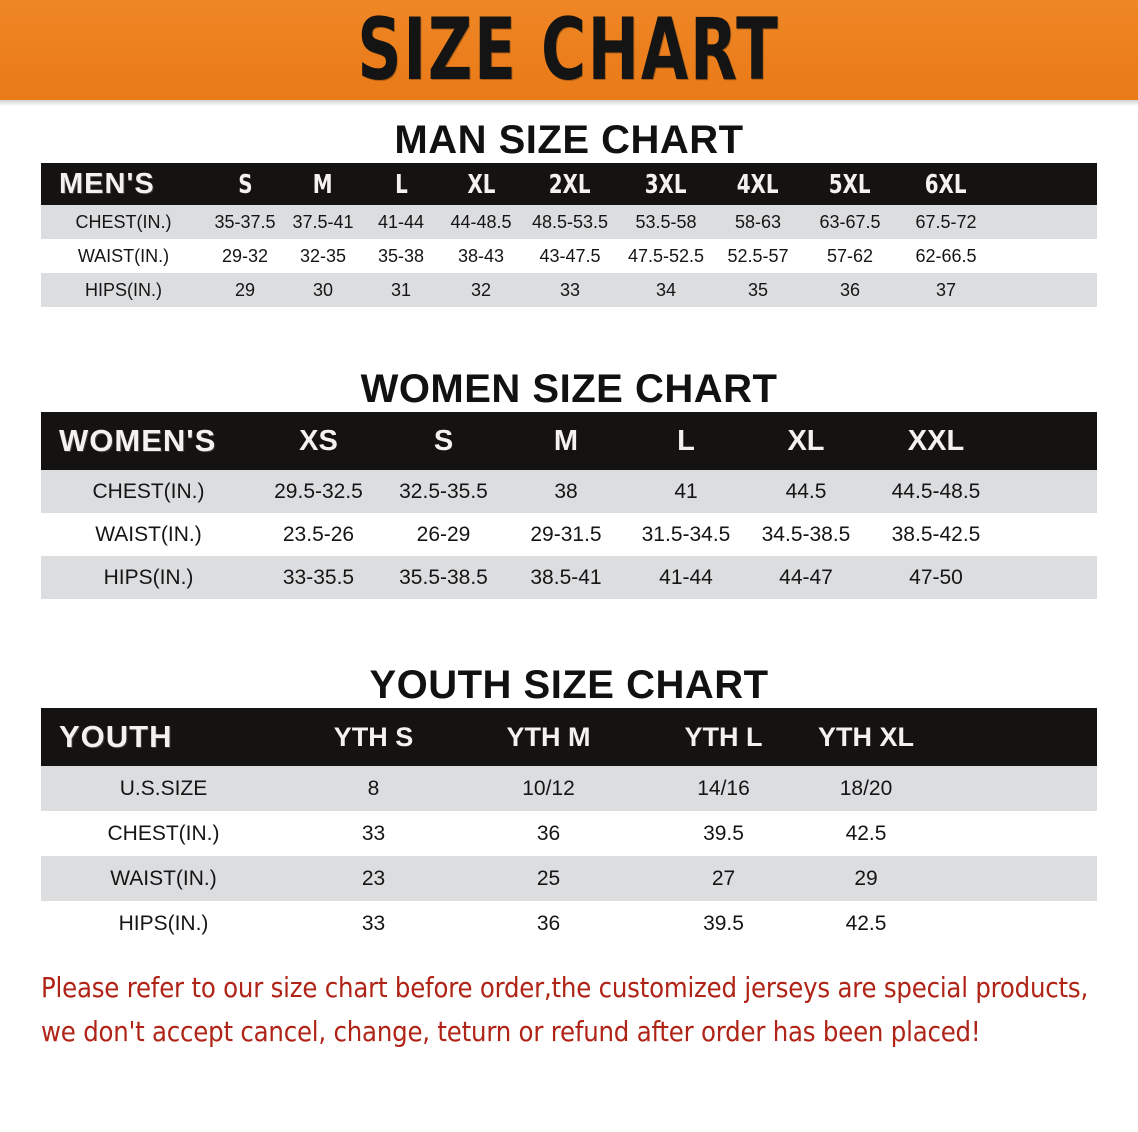  Describe the element at coordinates (850, 290) in the screenshot. I see `man-cell-value: 36` at that location.